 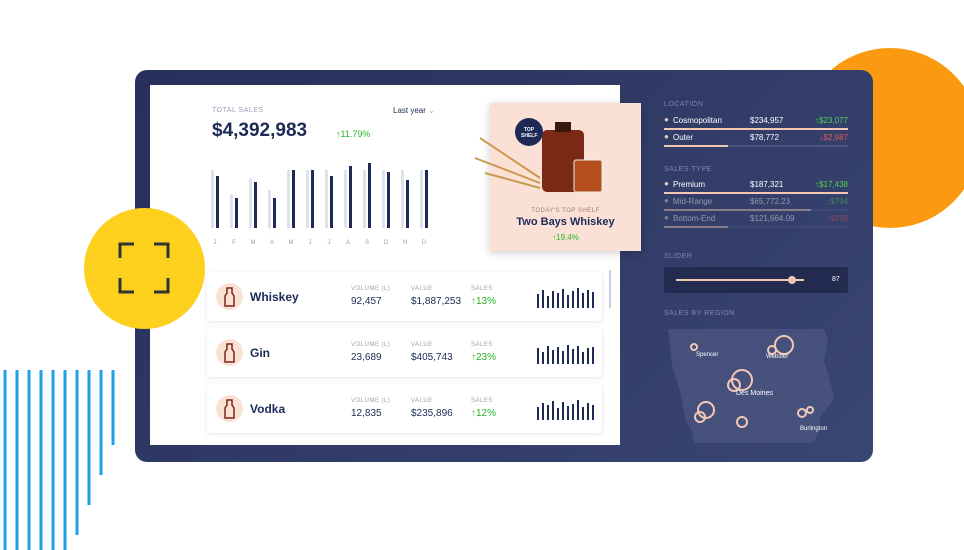 I want to click on volume-column: VOLUME (L) 12,835, so click(x=370, y=408).